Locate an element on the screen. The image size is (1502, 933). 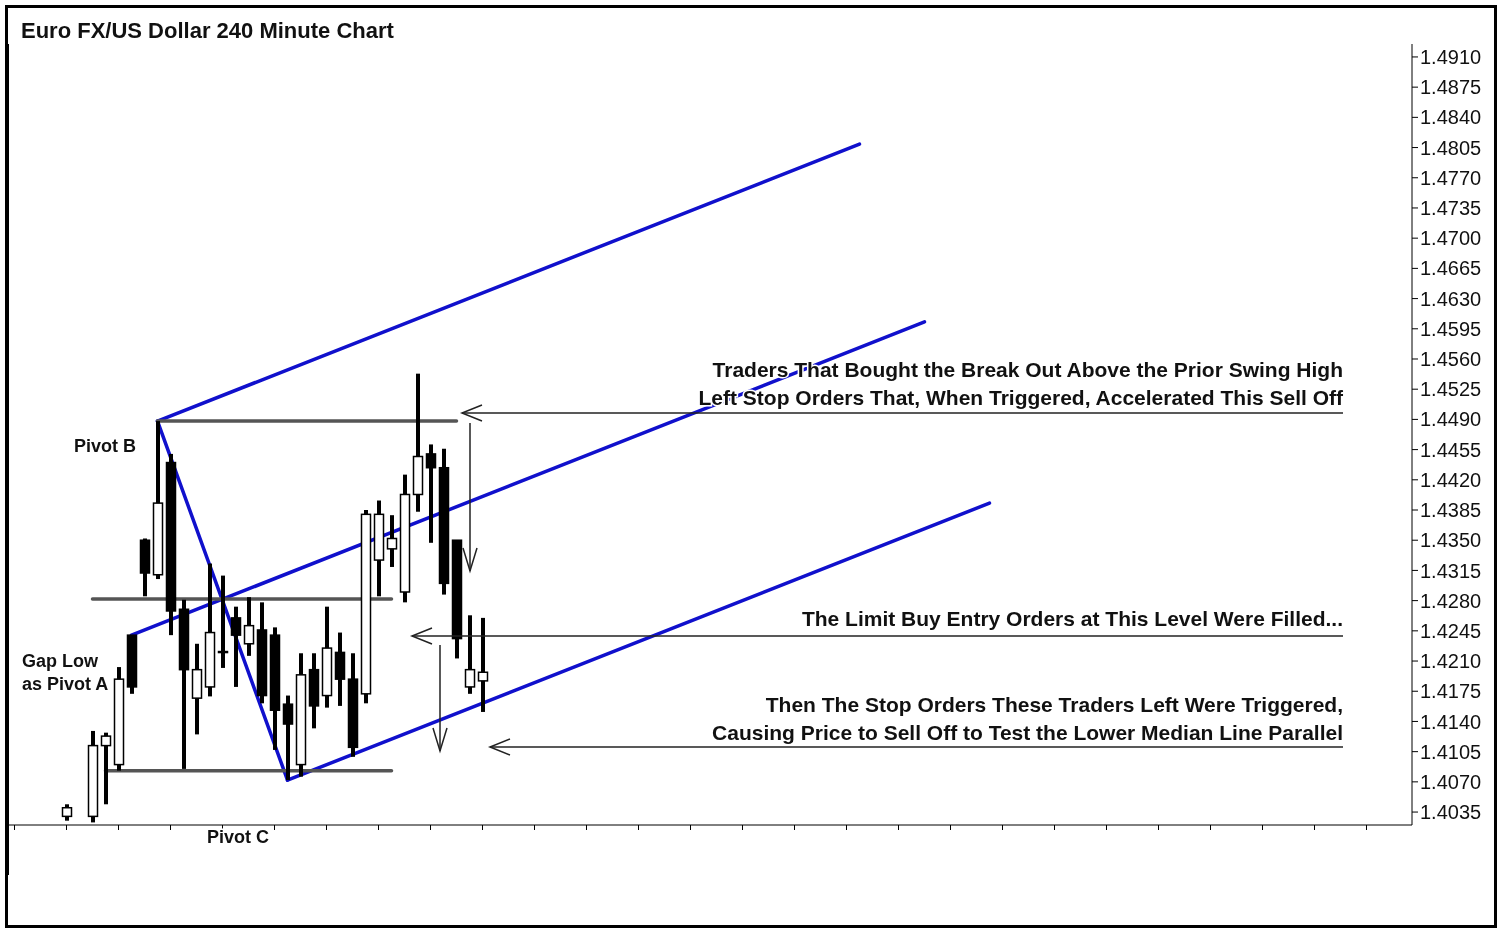
y-tick-label: 1.4630 is located at coordinates (1451, 298).